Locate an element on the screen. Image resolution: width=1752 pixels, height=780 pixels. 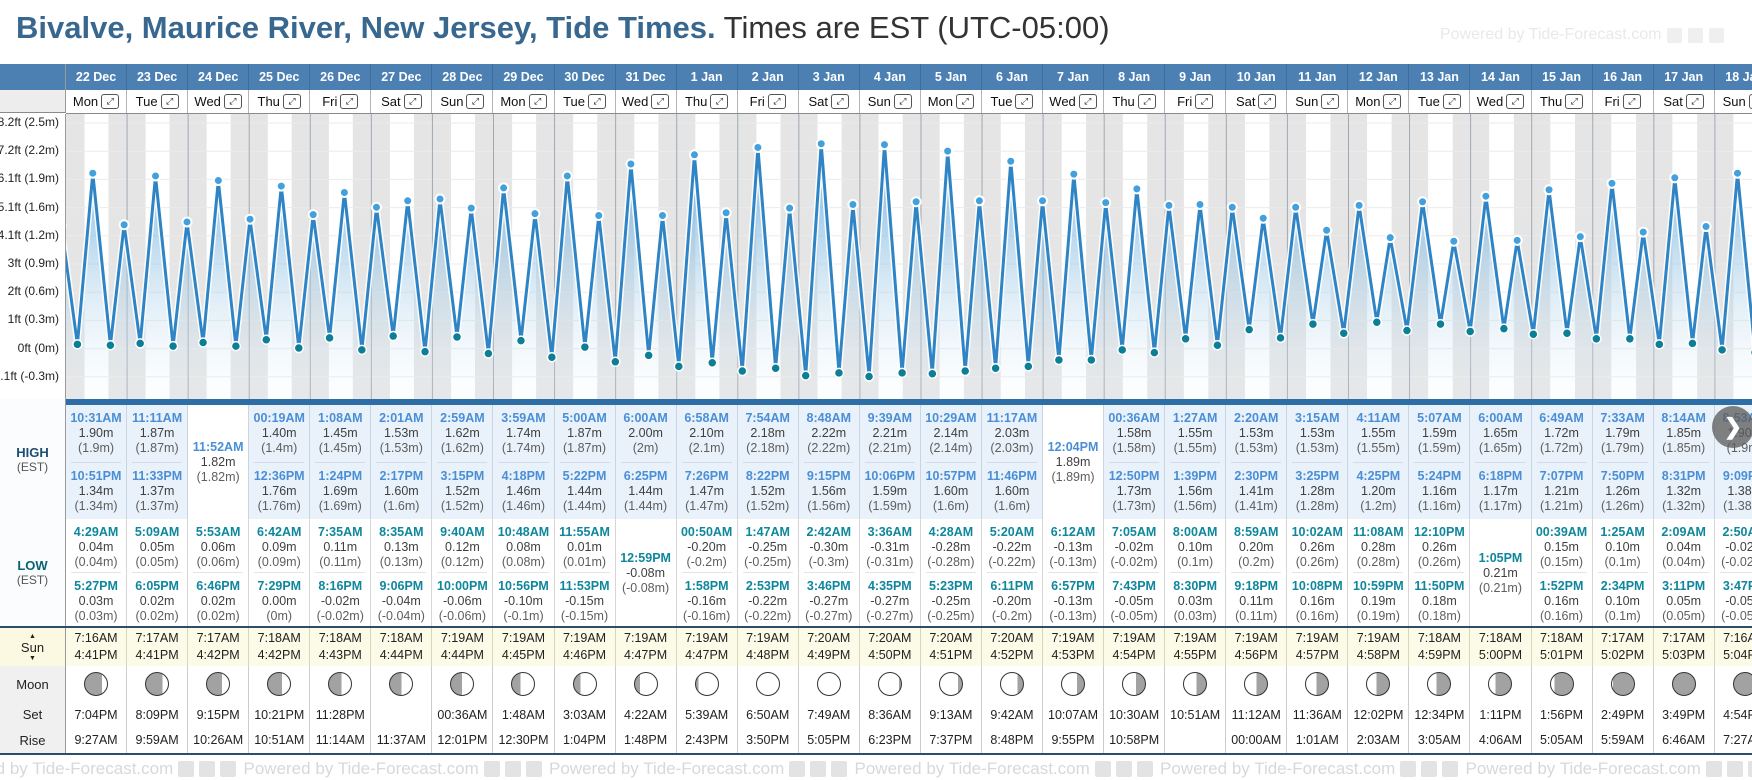
scroll-next-button: ❯ is located at coordinates (1732, 427).